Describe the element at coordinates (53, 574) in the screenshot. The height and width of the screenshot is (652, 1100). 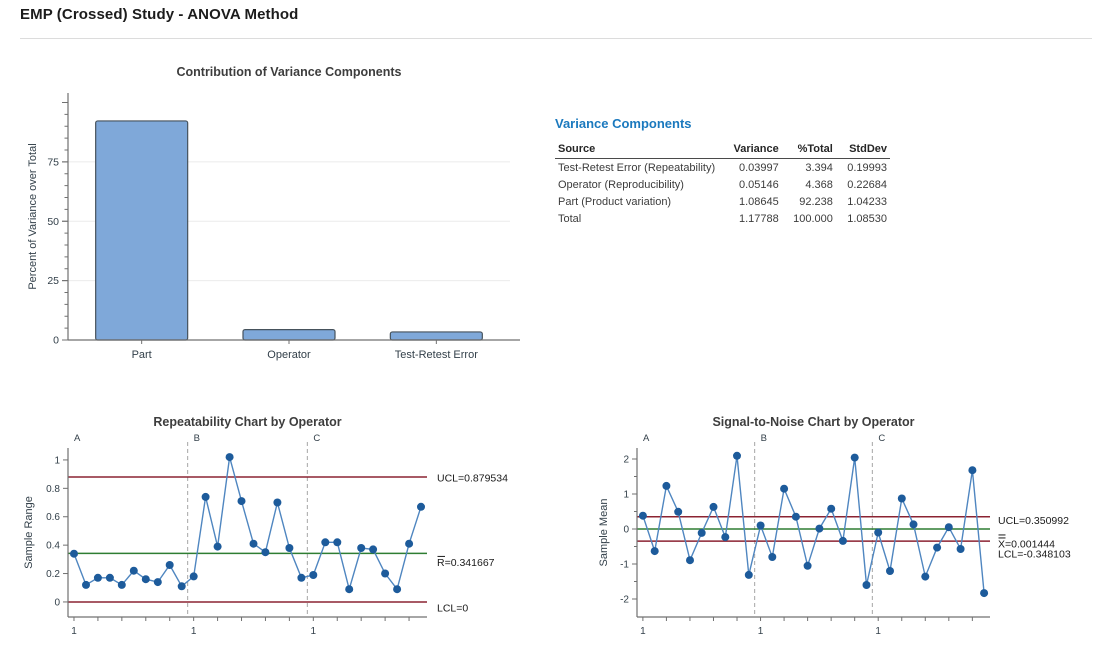
I see `y-tick-label: 0.2` at that location.